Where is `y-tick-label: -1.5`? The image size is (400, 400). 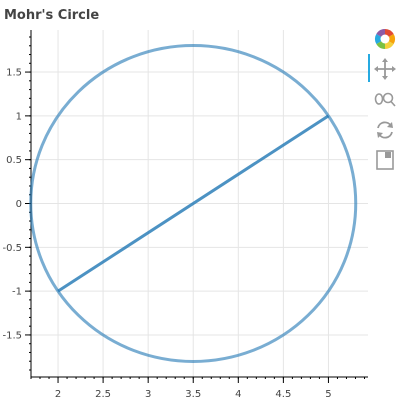 y-tick-label: -1.5 is located at coordinates (12, 335).